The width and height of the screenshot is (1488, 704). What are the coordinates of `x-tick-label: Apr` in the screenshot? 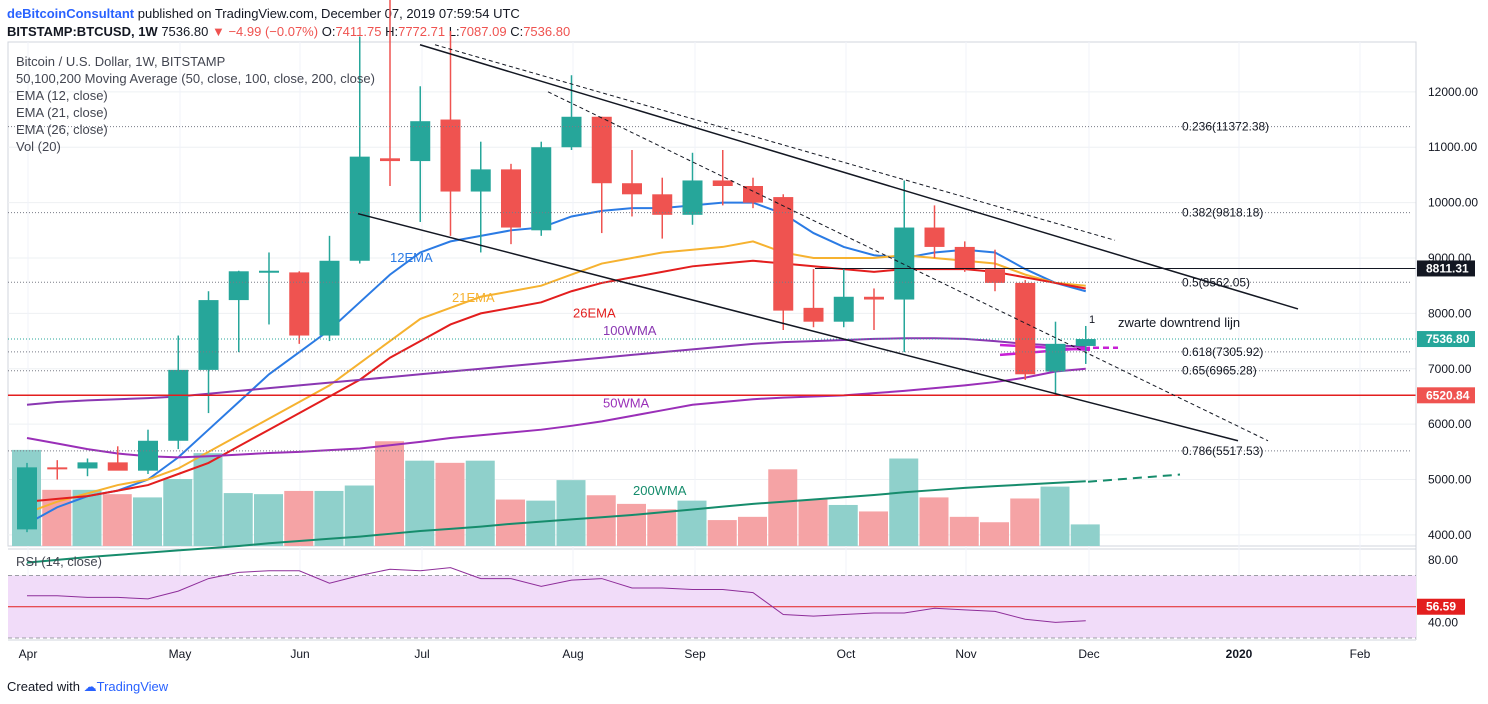 It's located at (28, 654).